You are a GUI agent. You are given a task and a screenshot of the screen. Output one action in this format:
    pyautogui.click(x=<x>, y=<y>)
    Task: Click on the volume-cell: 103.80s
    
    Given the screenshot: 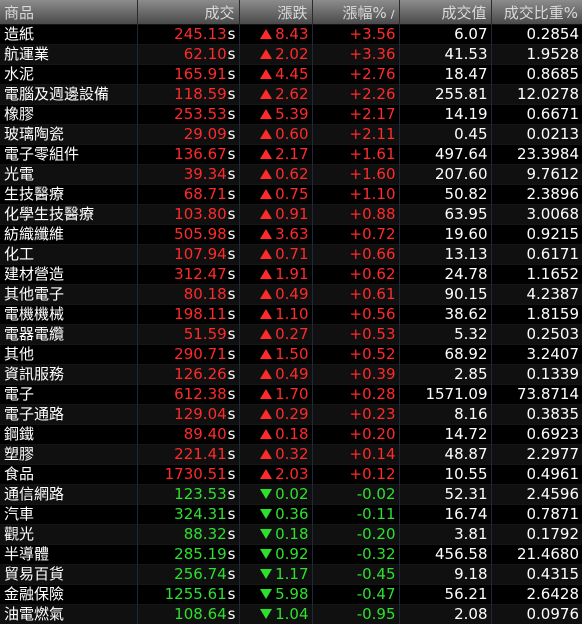 What is the action you would take?
    pyautogui.click(x=188, y=215)
    